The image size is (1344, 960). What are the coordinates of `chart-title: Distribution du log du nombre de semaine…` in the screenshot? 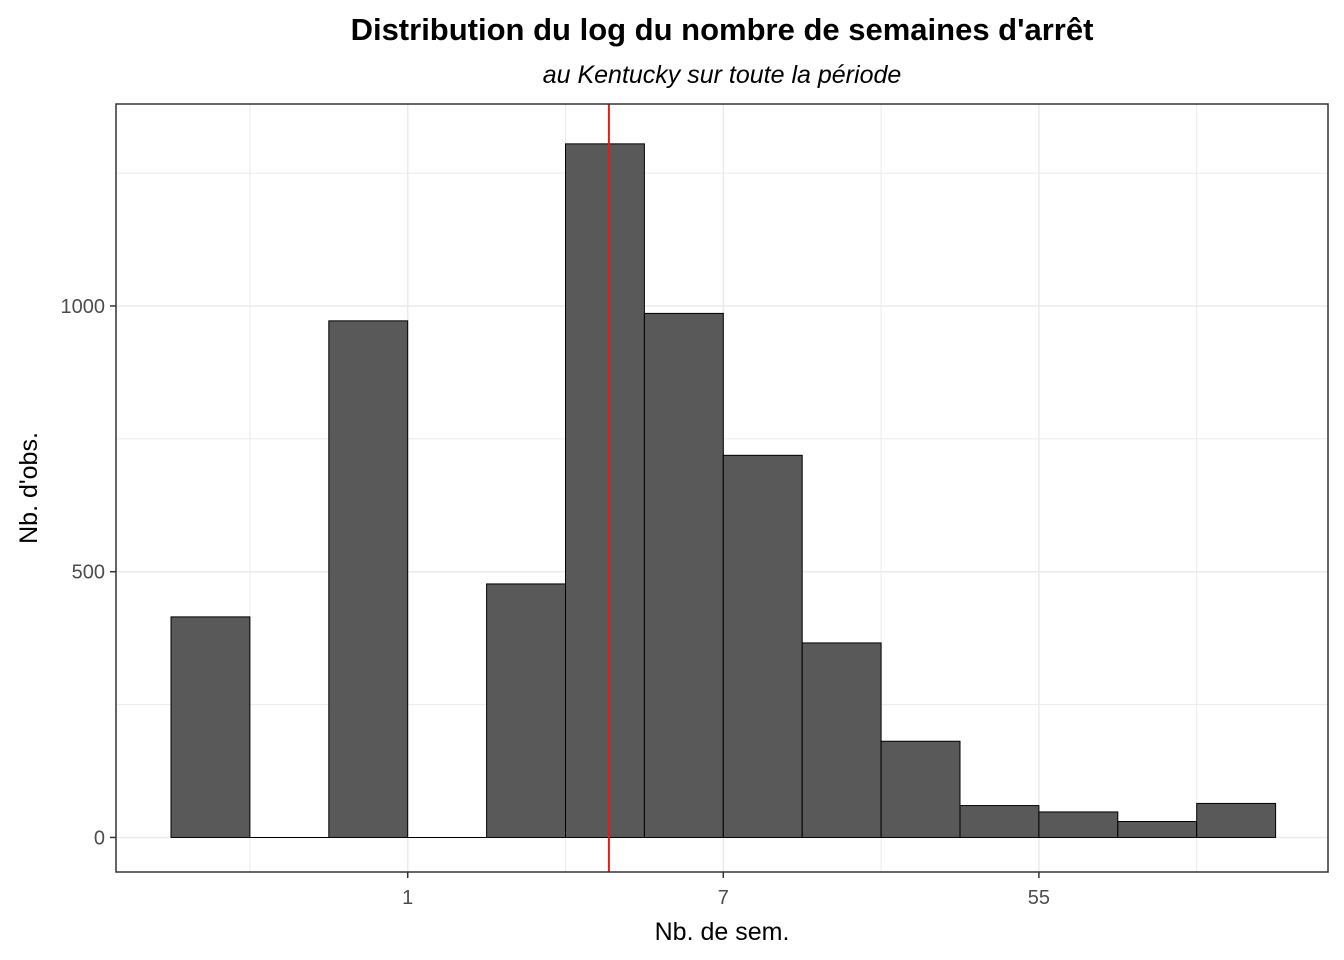 It's located at (722, 29).